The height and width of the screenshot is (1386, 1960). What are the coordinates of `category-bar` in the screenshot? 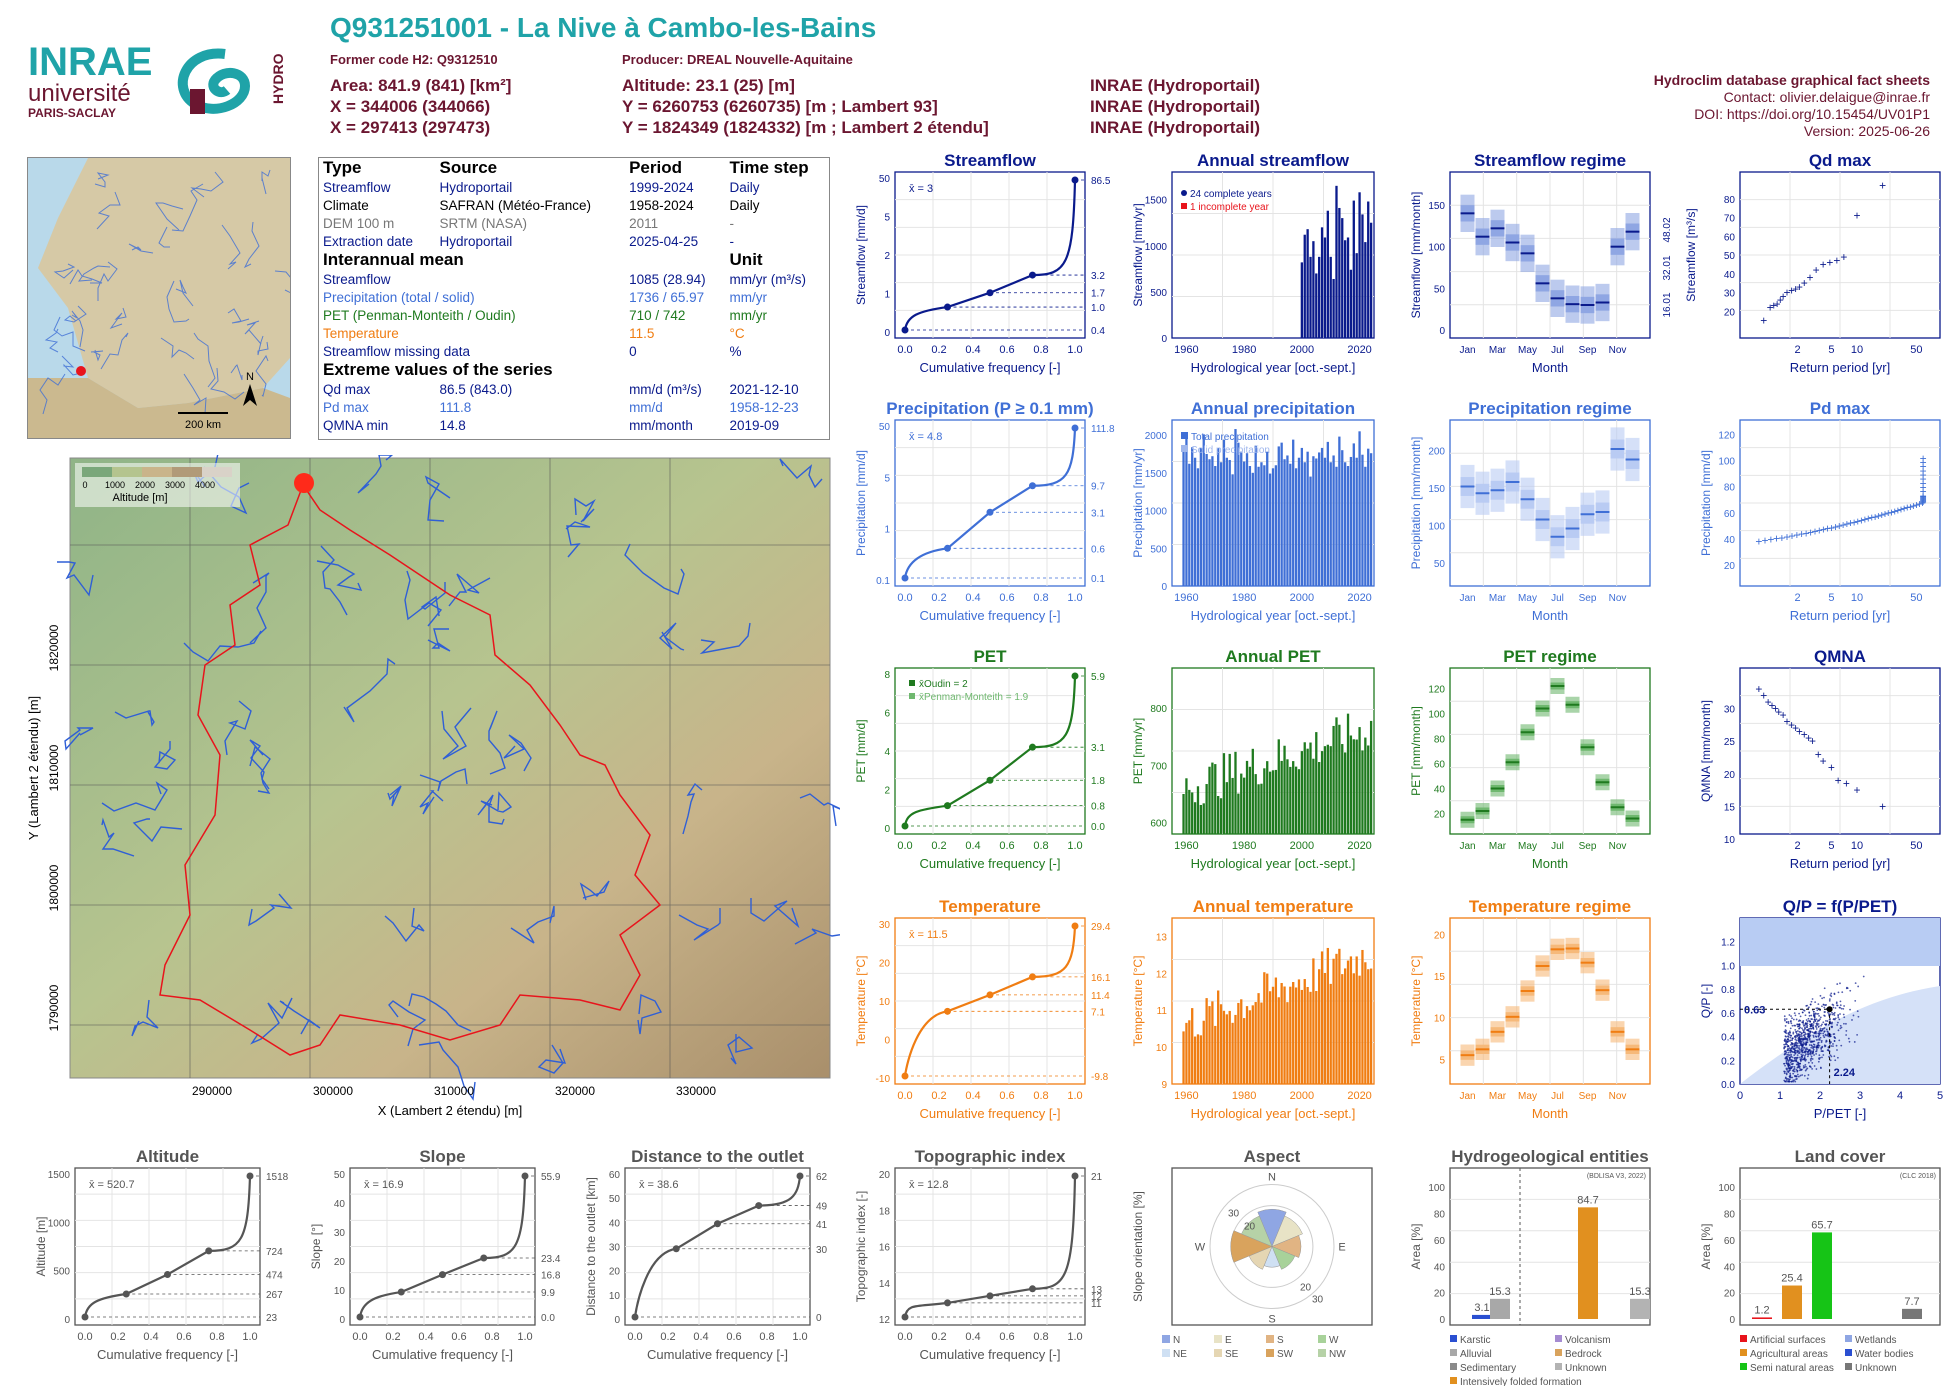 It's located at (1500, 1308).